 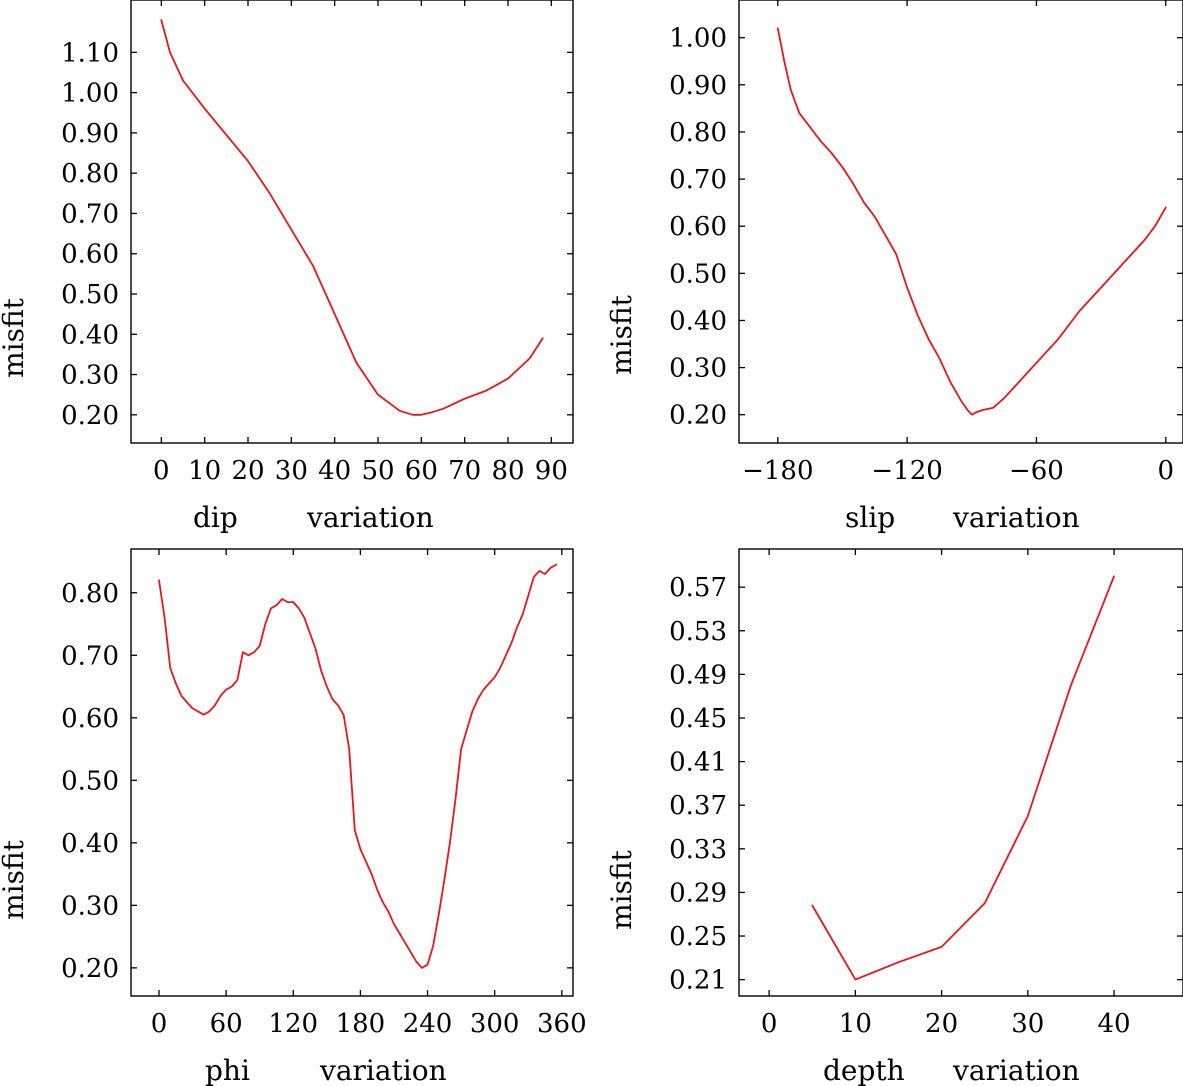 I want to click on depth-misfit-line, so click(x=963, y=778).